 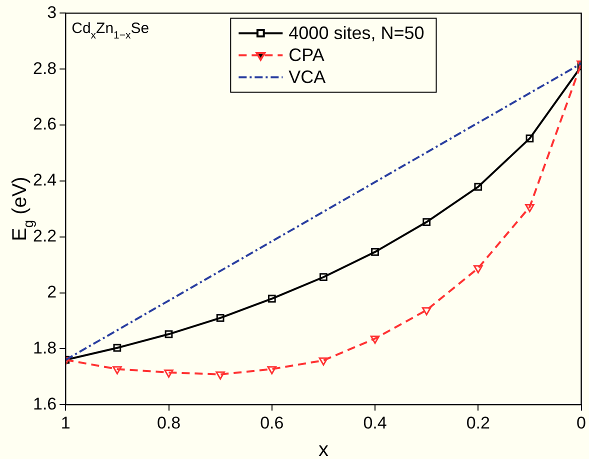 I want to click on y-tick-label: 1.8, so click(x=44, y=348).